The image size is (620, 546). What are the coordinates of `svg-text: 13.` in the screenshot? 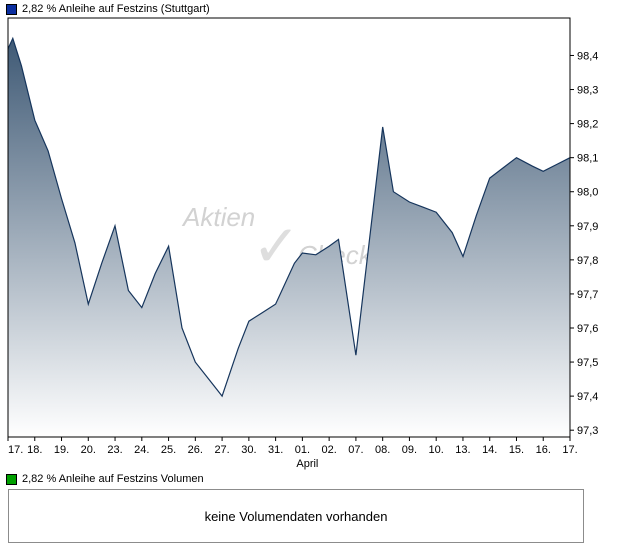 It's located at (462, 450).